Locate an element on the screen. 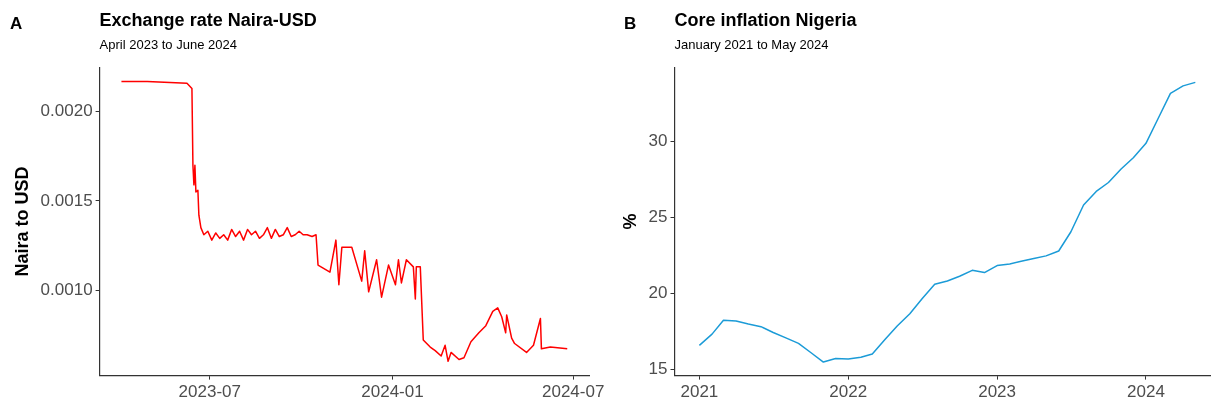  chart-title: Exchange rate Naira-USD is located at coordinates (208, 19).